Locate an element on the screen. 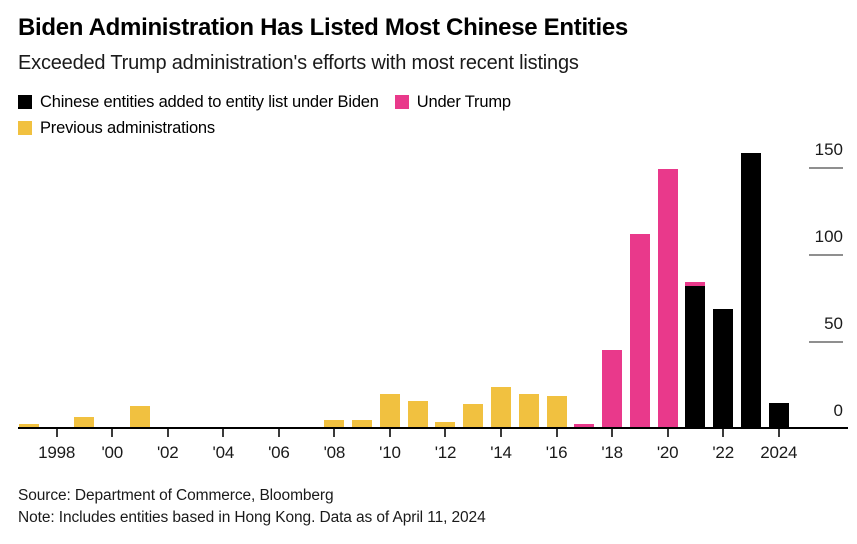  y-tick-label: 50 is located at coordinates (833, 323).